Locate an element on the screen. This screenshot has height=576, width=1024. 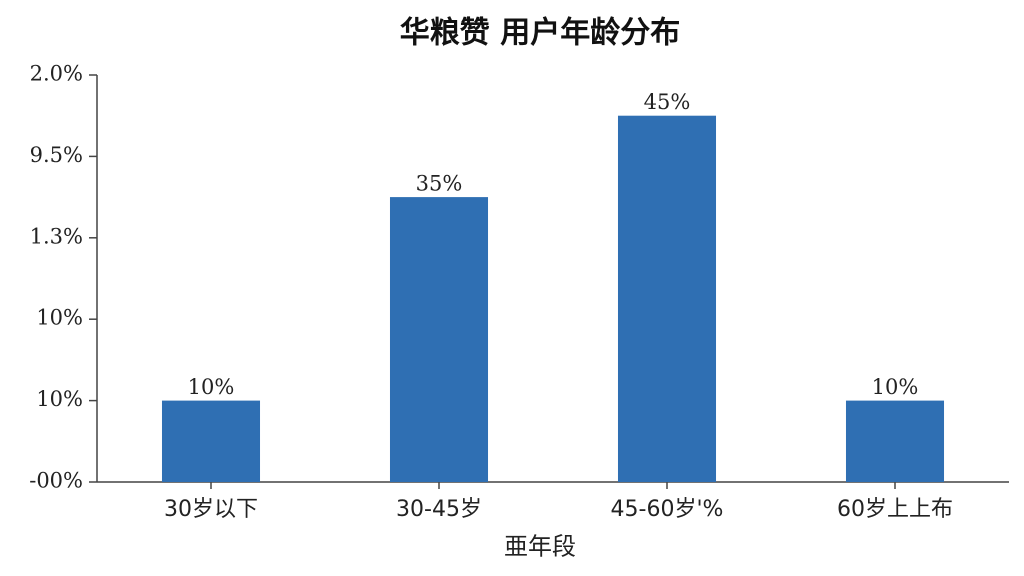
y-tick-label: 2.0% is located at coordinates (56, 74).